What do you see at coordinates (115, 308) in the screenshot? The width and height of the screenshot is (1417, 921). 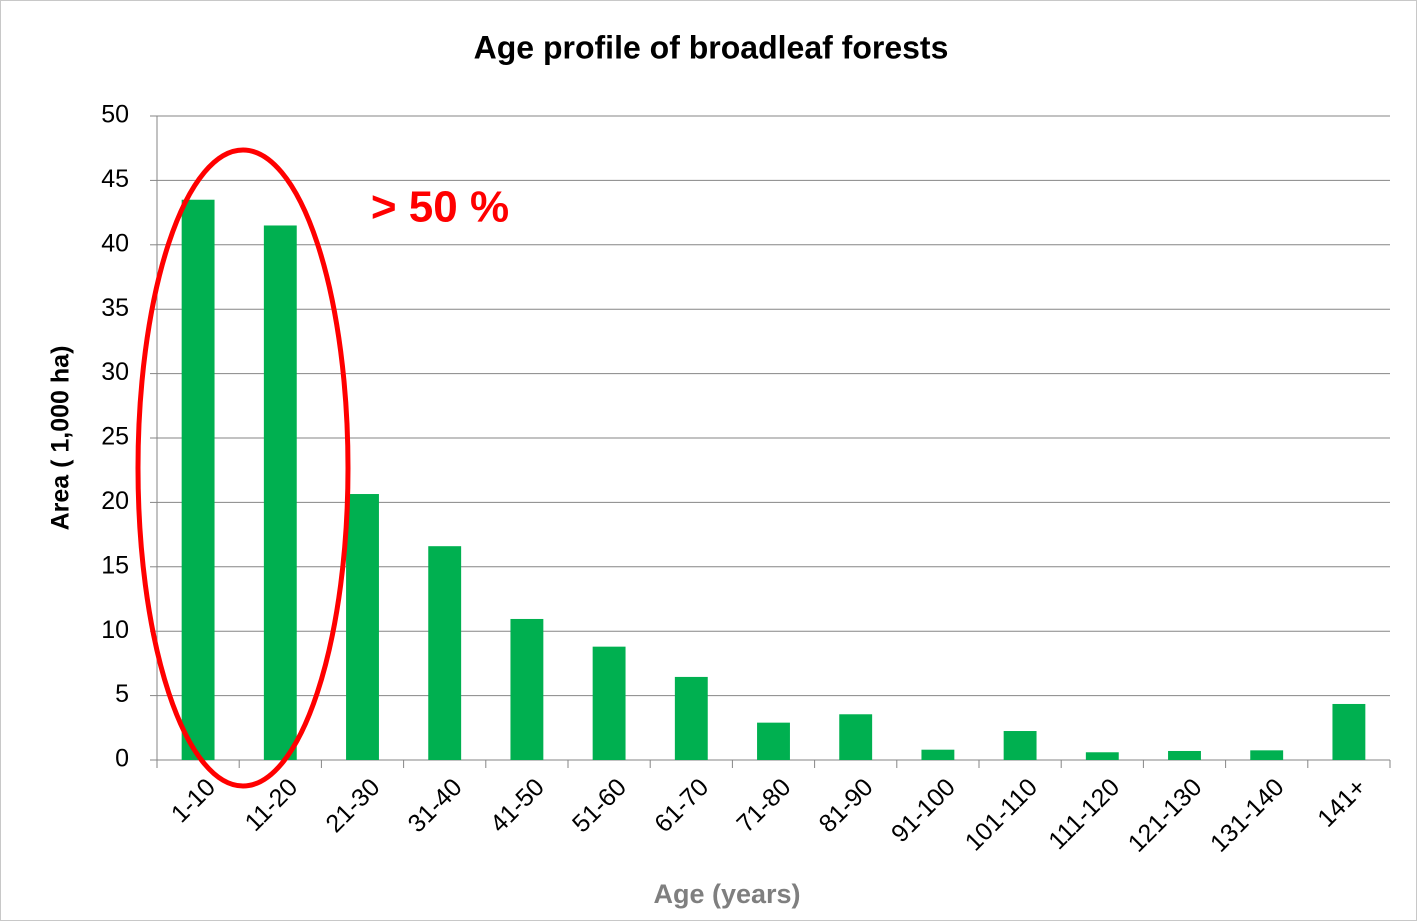 I see `y-tick-label: 35` at bounding box center [115, 308].